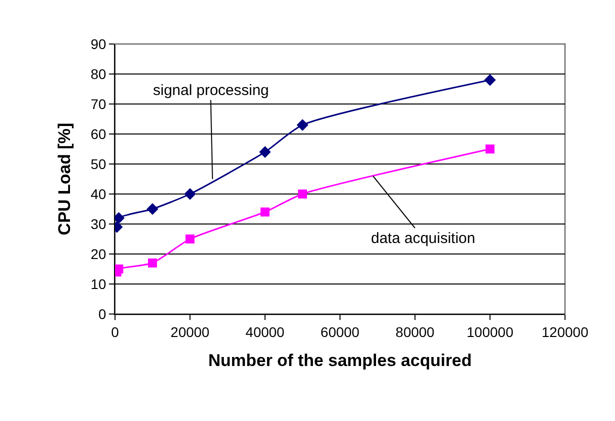 The image size is (615, 421). What do you see at coordinates (98, 254) in the screenshot?
I see `y-tick-label: 20` at bounding box center [98, 254].